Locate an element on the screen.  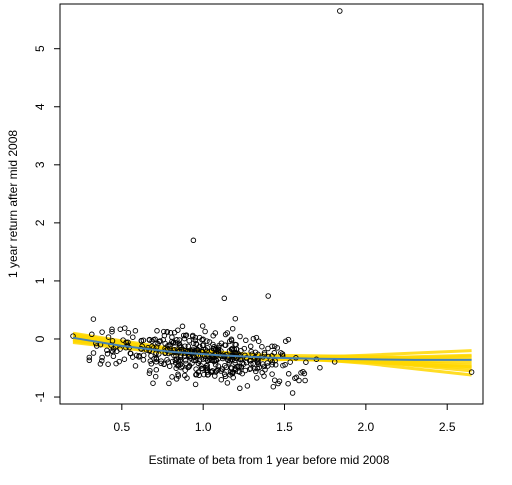
y-tick-label: 3 is located at coordinates (40, 164).